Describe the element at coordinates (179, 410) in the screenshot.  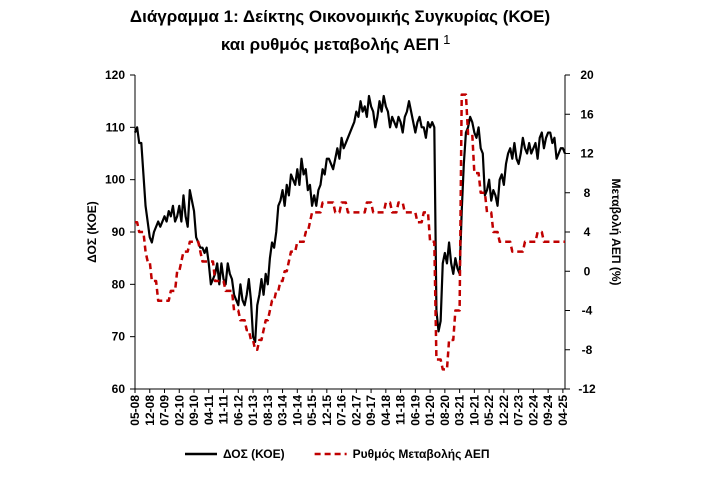
I see `x-tick-label: 02-10` at that location.